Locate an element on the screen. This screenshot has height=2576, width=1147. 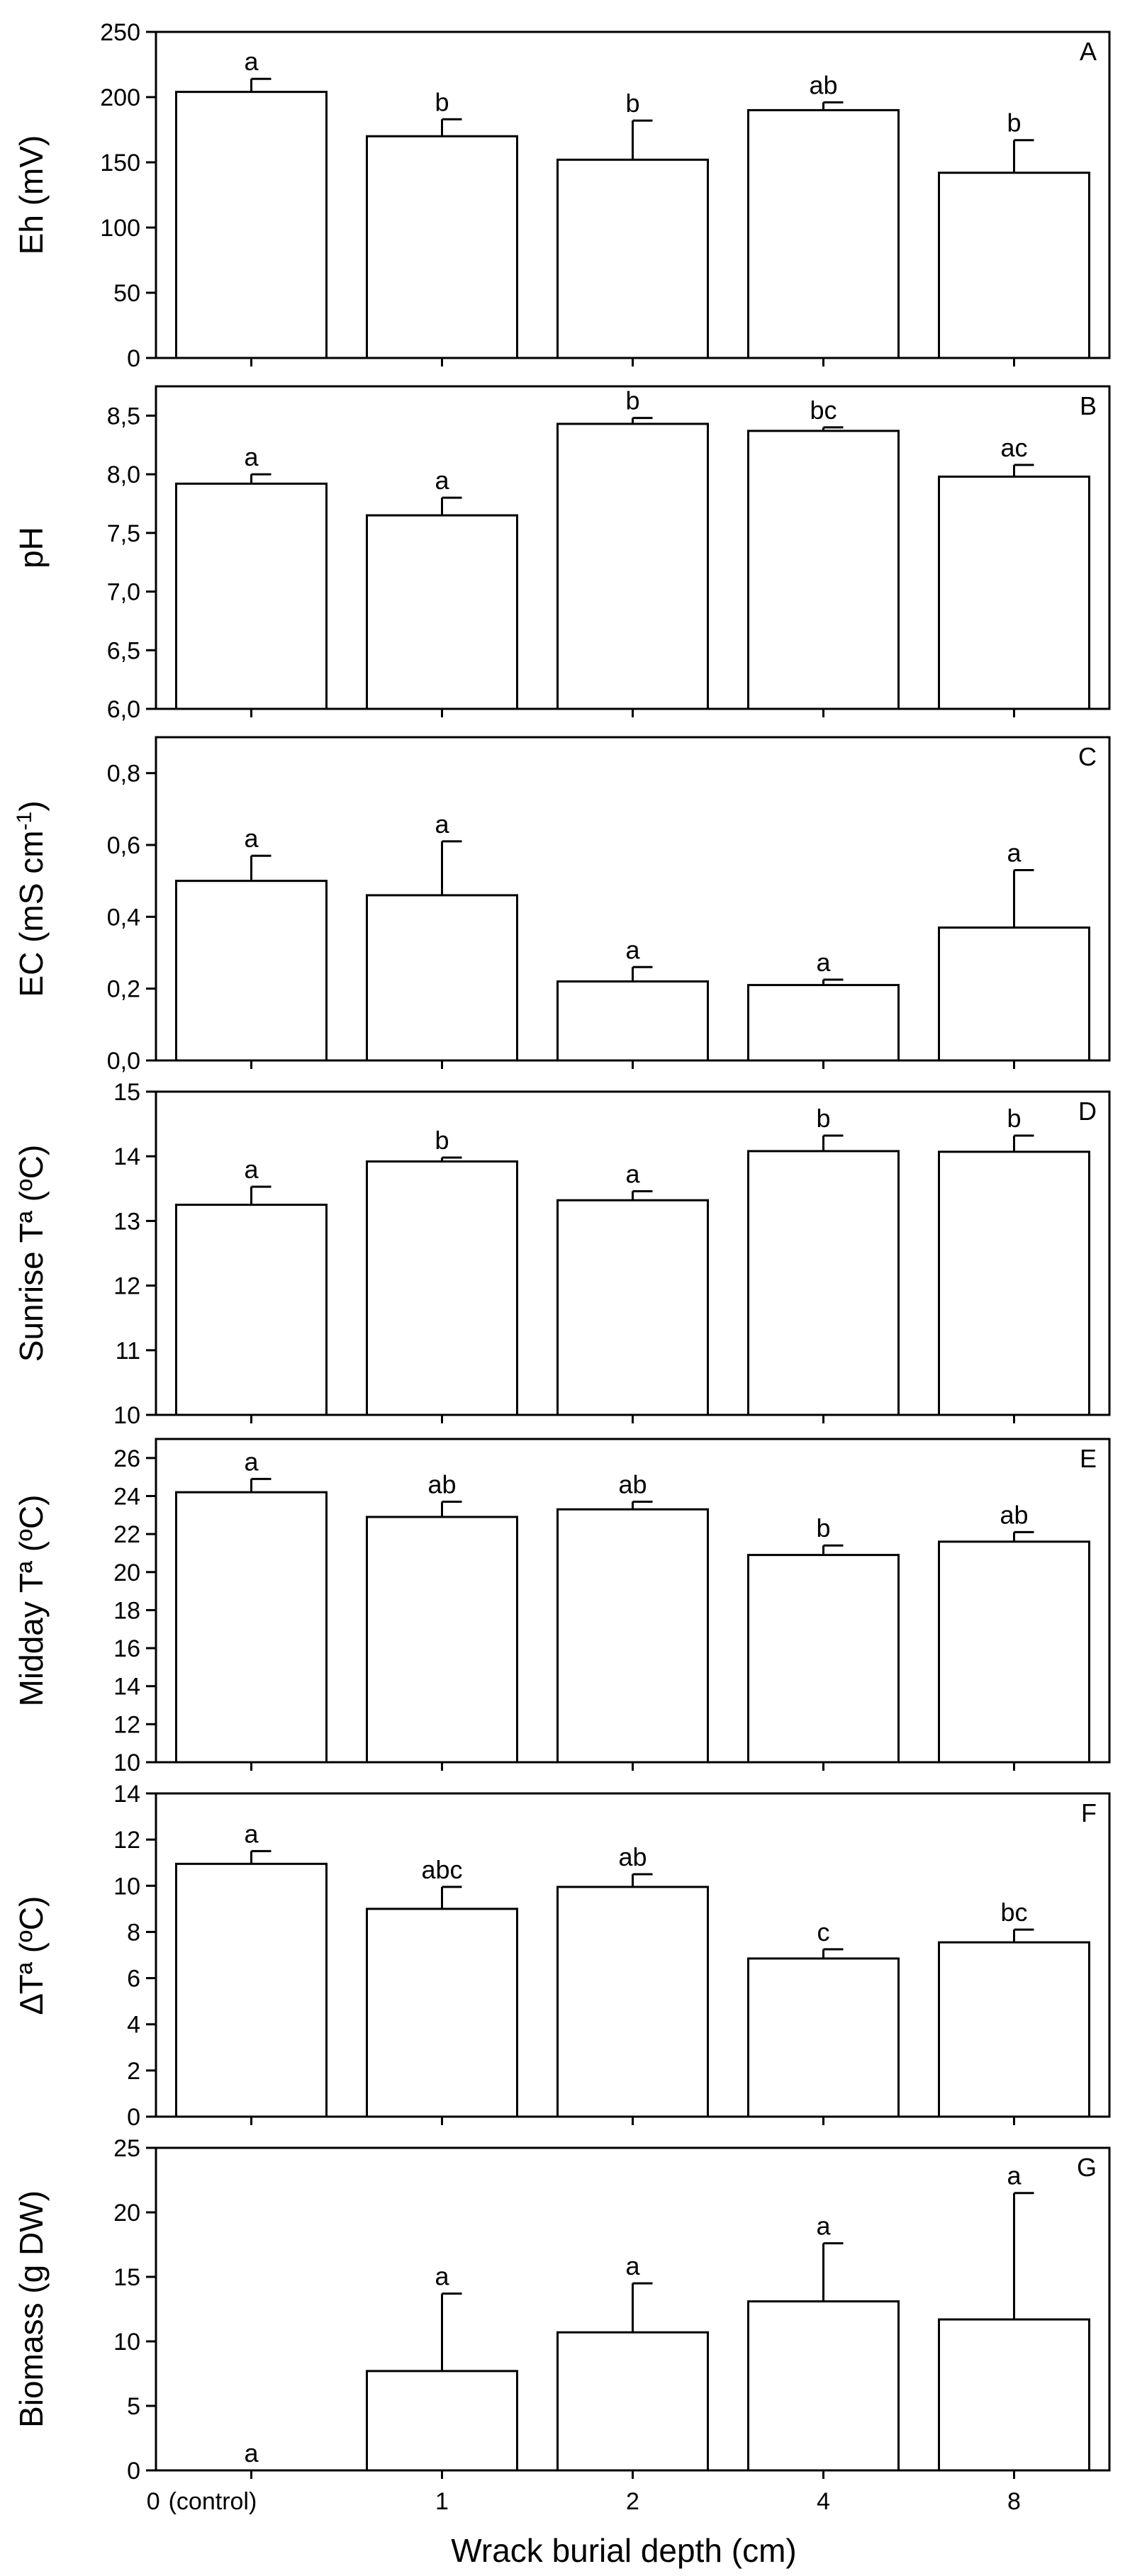
y-tick-label: 12 is located at coordinates (127, 1724).